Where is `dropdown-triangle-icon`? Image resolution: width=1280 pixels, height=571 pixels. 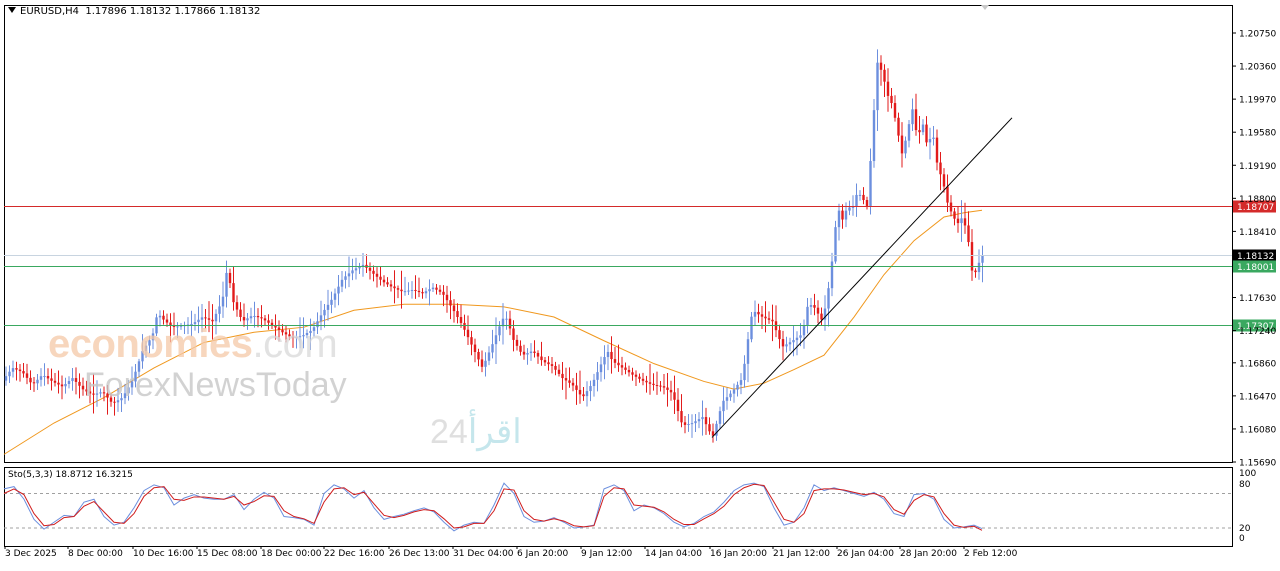 dropdown-triangle-icon is located at coordinates (12, 10).